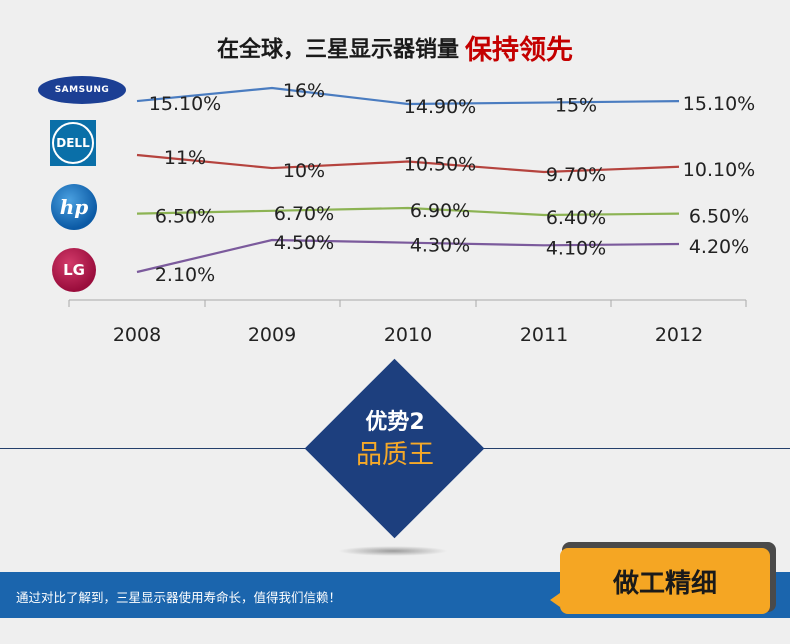 The width and height of the screenshot is (790, 644). I want to click on x-tick-label-2012: 2012, so click(679, 335).